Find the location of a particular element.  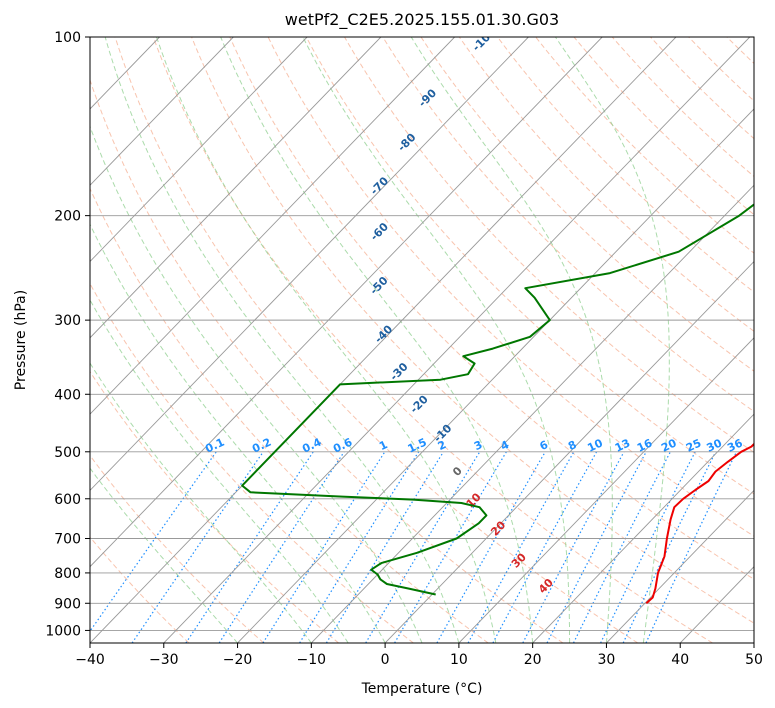

x-axis-label: Temperature (°C) is located at coordinates (422, 689).